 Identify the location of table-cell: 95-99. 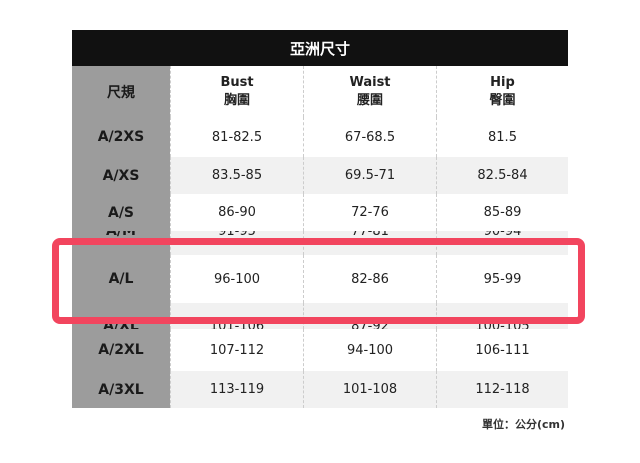
(502, 279).